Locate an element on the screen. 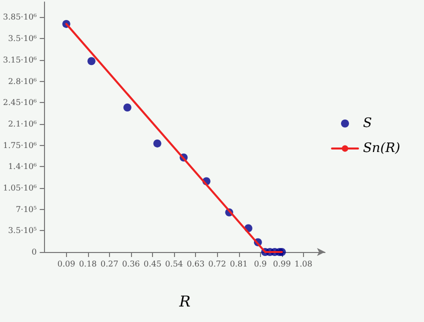  x-tick-label: 0.09 is located at coordinates (66, 264).